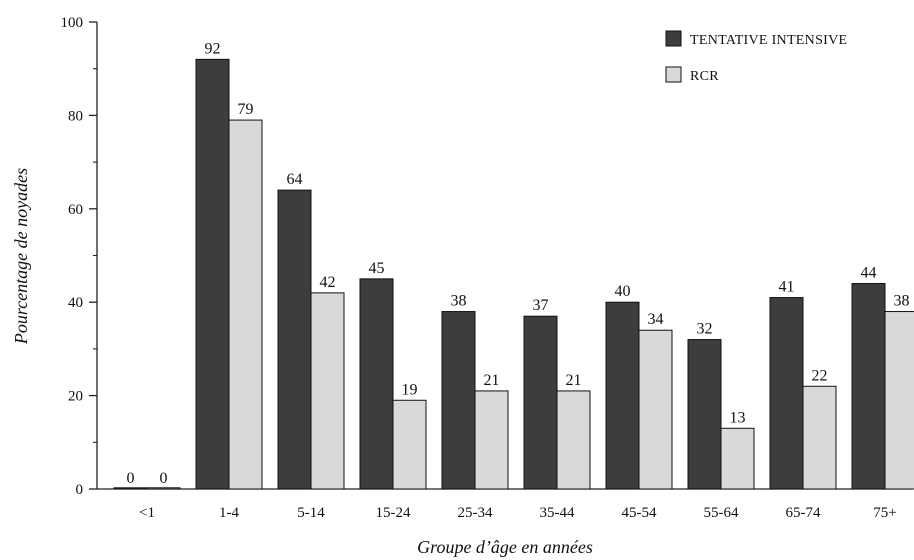 This screenshot has height=560, width=914. What do you see at coordinates (820, 375) in the screenshot?
I see `data-label: 22` at bounding box center [820, 375].